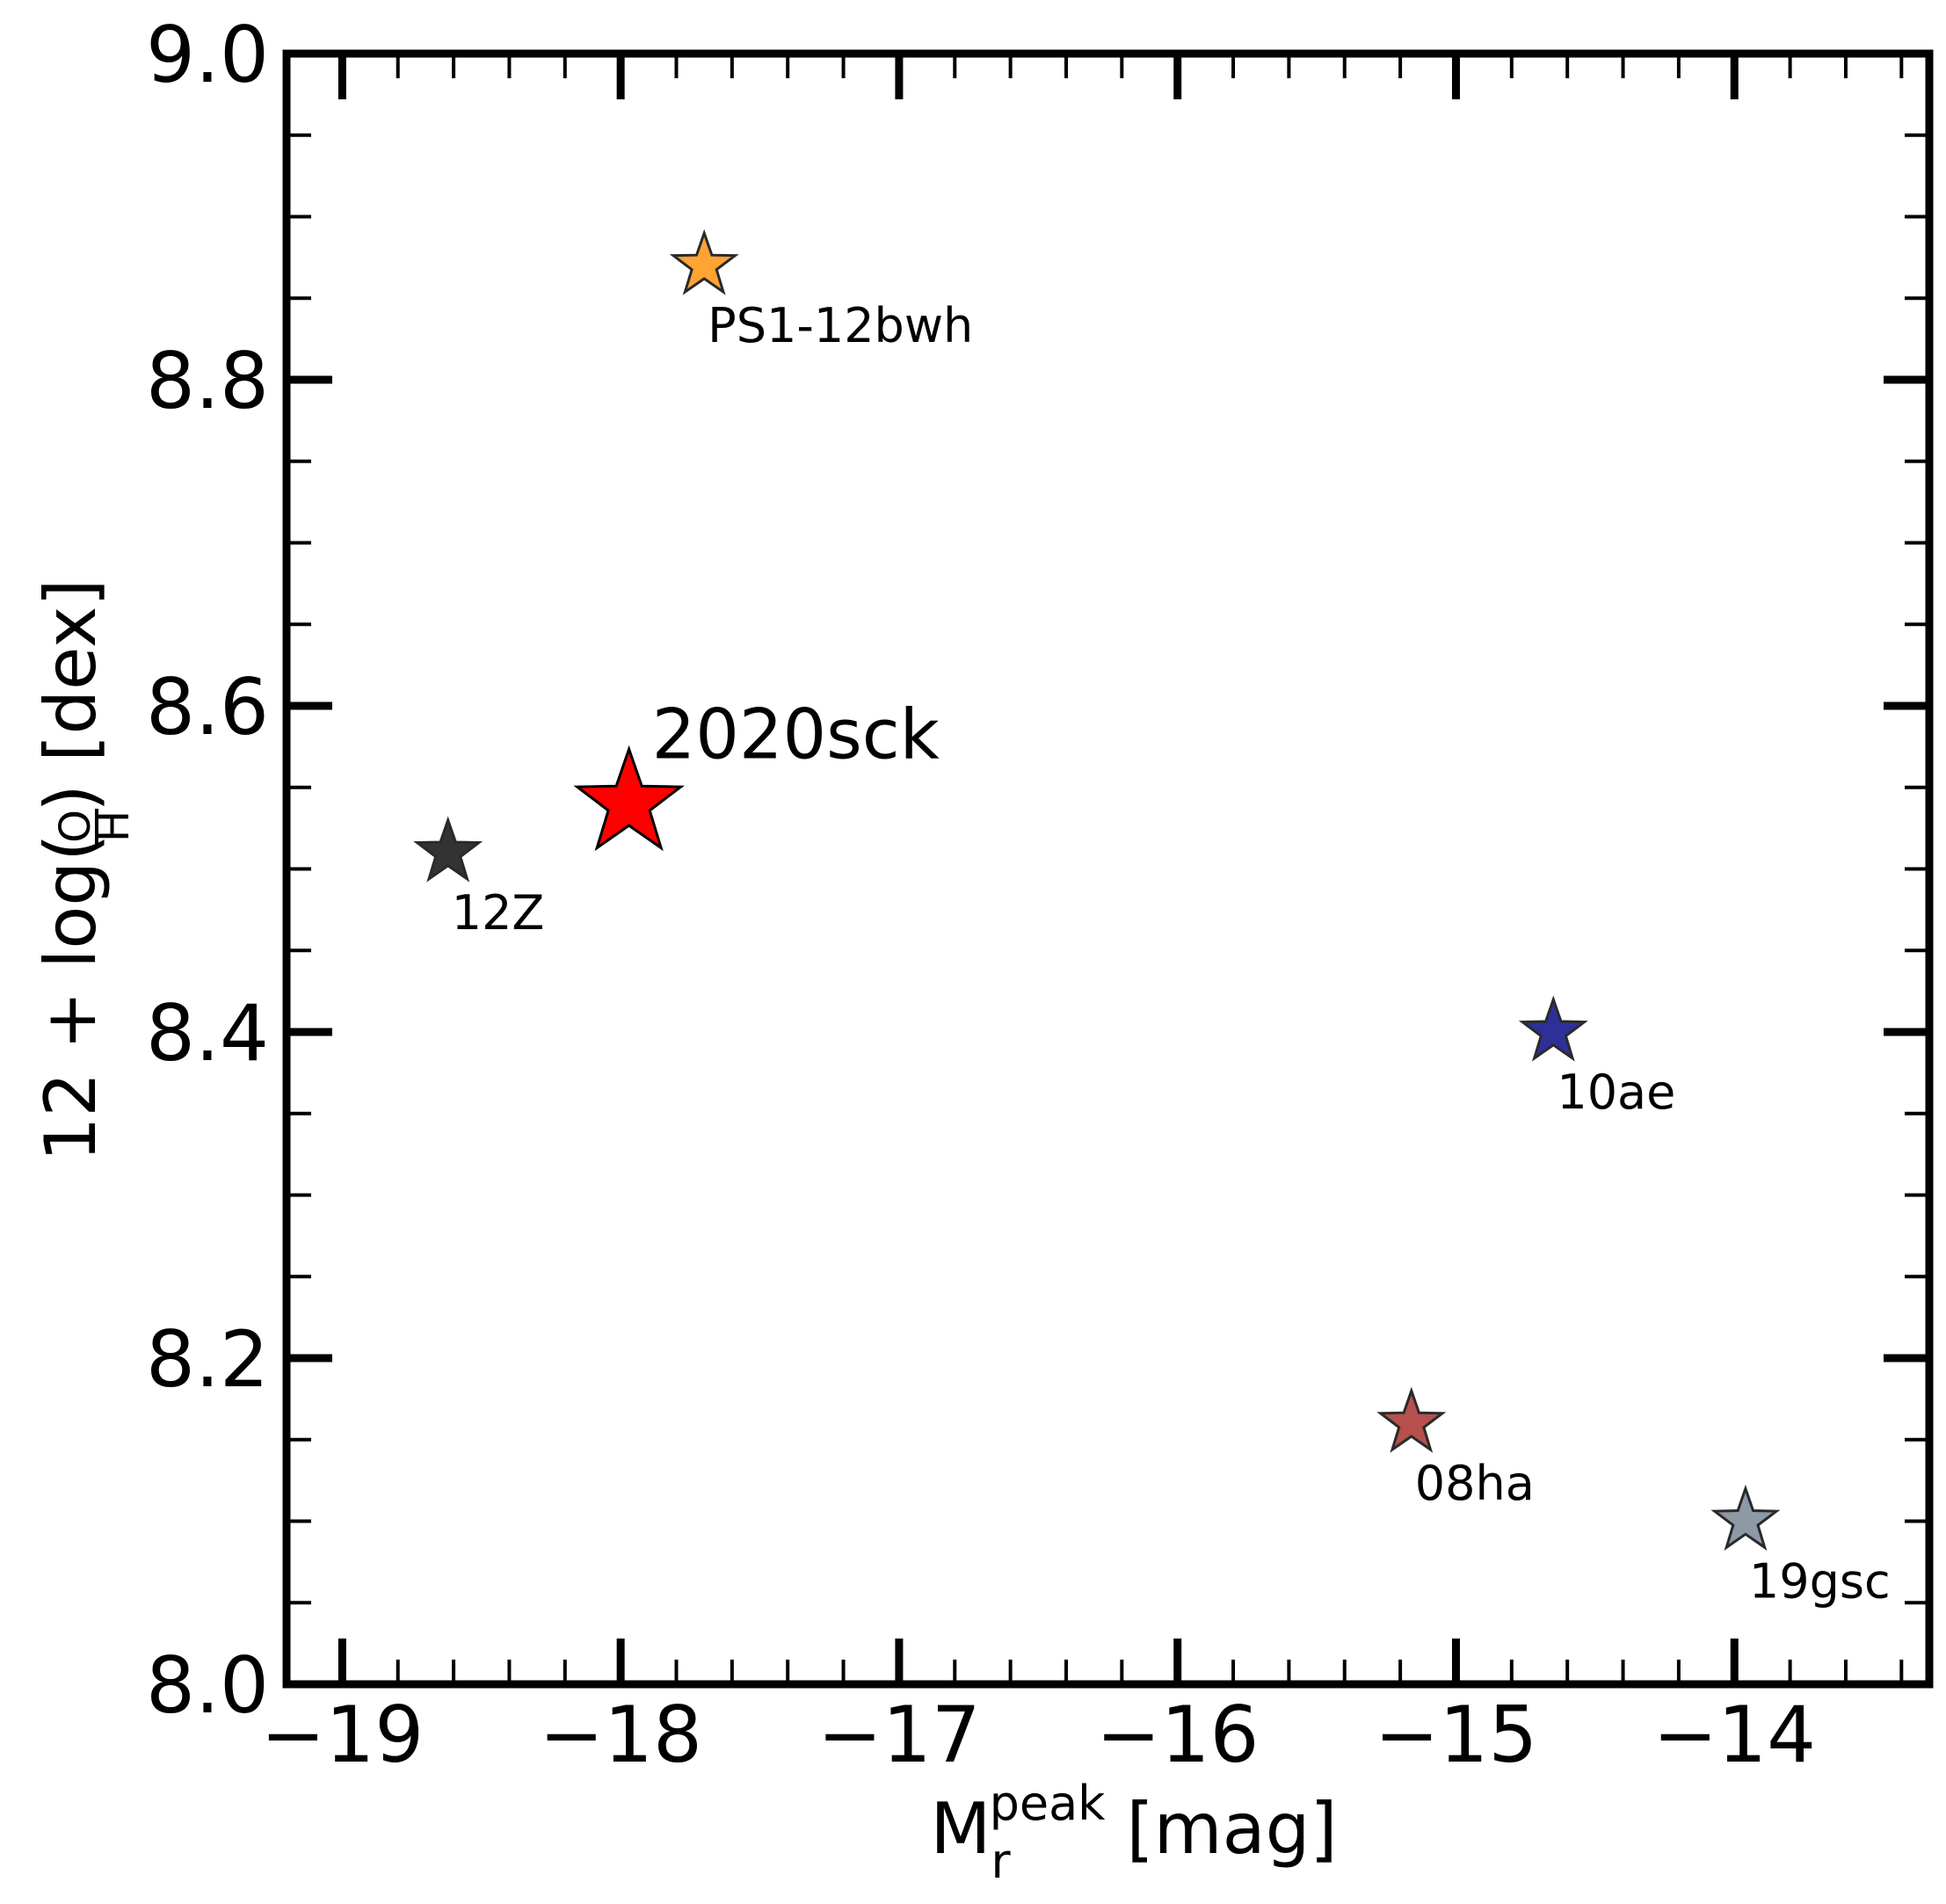 This screenshot has width=1946, height=1904. What do you see at coordinates (1616, 1092) in the screenshot?
I see `point-label-10ae: 10ae` at bounding box center [1616, 1092].